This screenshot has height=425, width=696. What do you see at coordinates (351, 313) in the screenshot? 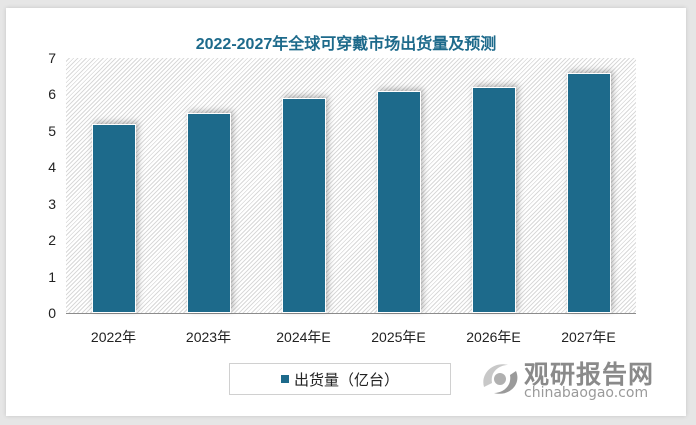
I see `x-axis-line` at bounding box center [351, 313].